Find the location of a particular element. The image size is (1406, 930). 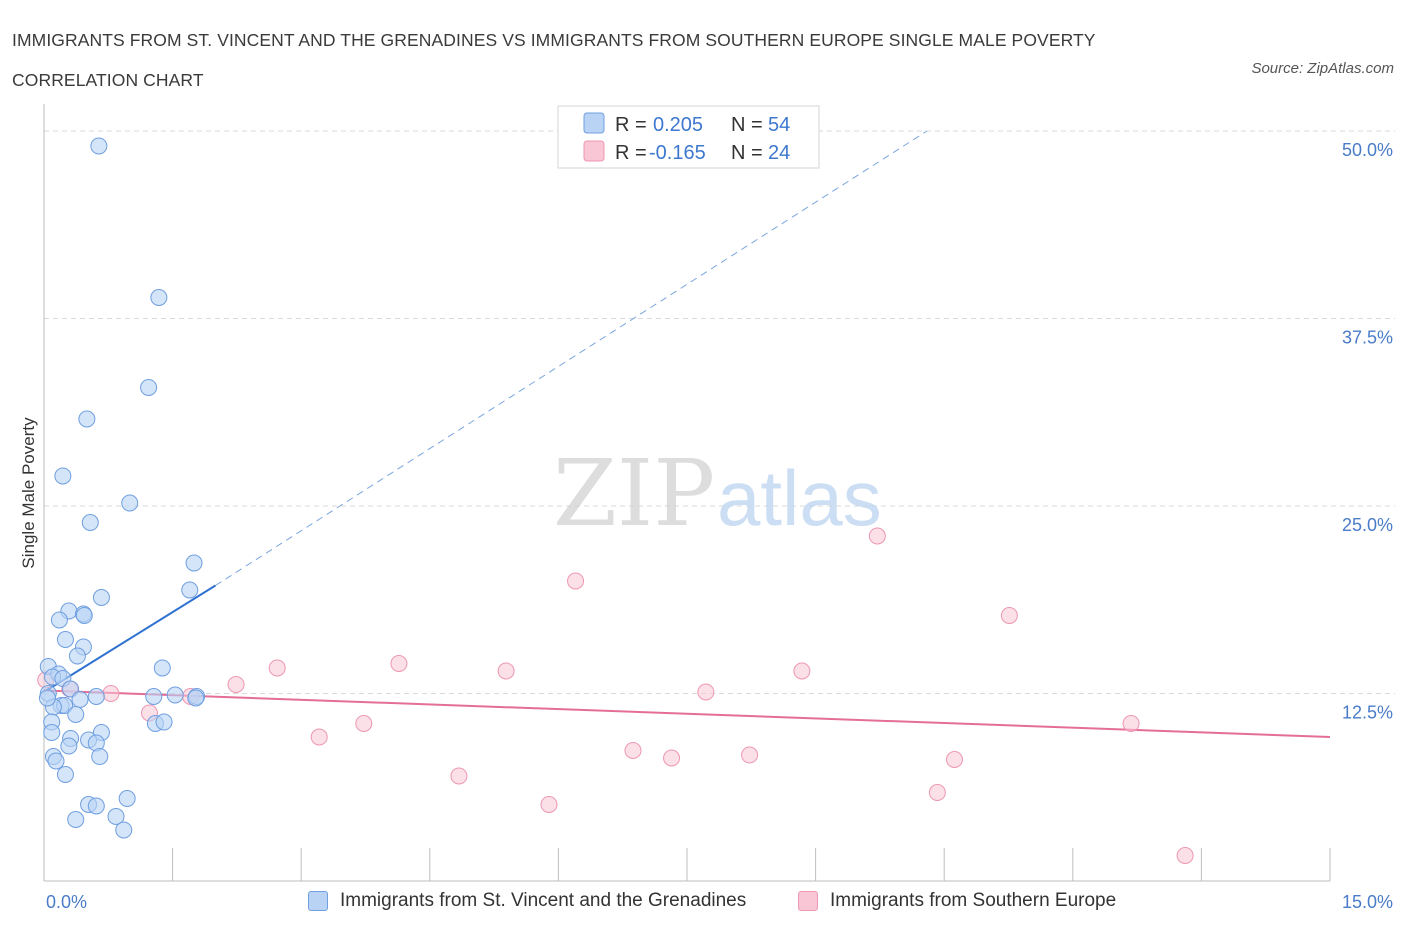

legend-n-label-1: N = is located at coordinates (747, 125).